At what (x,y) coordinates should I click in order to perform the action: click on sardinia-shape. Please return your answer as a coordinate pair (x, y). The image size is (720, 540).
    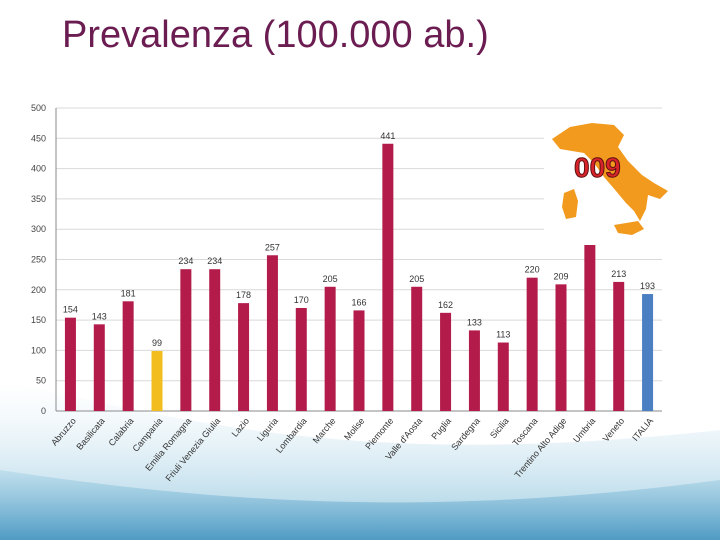
    Looking at the image, I should click on (570, 204).